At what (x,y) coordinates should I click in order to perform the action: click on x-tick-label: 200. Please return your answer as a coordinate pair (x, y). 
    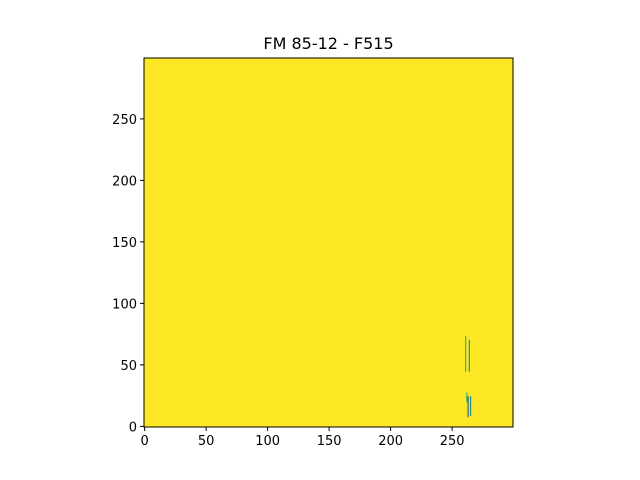
    Looking at the image, I should click on (390, 441).